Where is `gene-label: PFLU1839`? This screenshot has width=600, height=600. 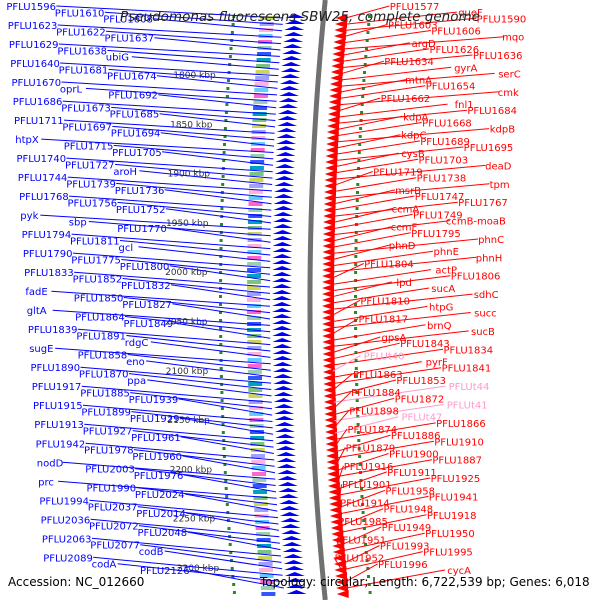
gene-label: PFLU1839 is located at coordinates (53, 330).